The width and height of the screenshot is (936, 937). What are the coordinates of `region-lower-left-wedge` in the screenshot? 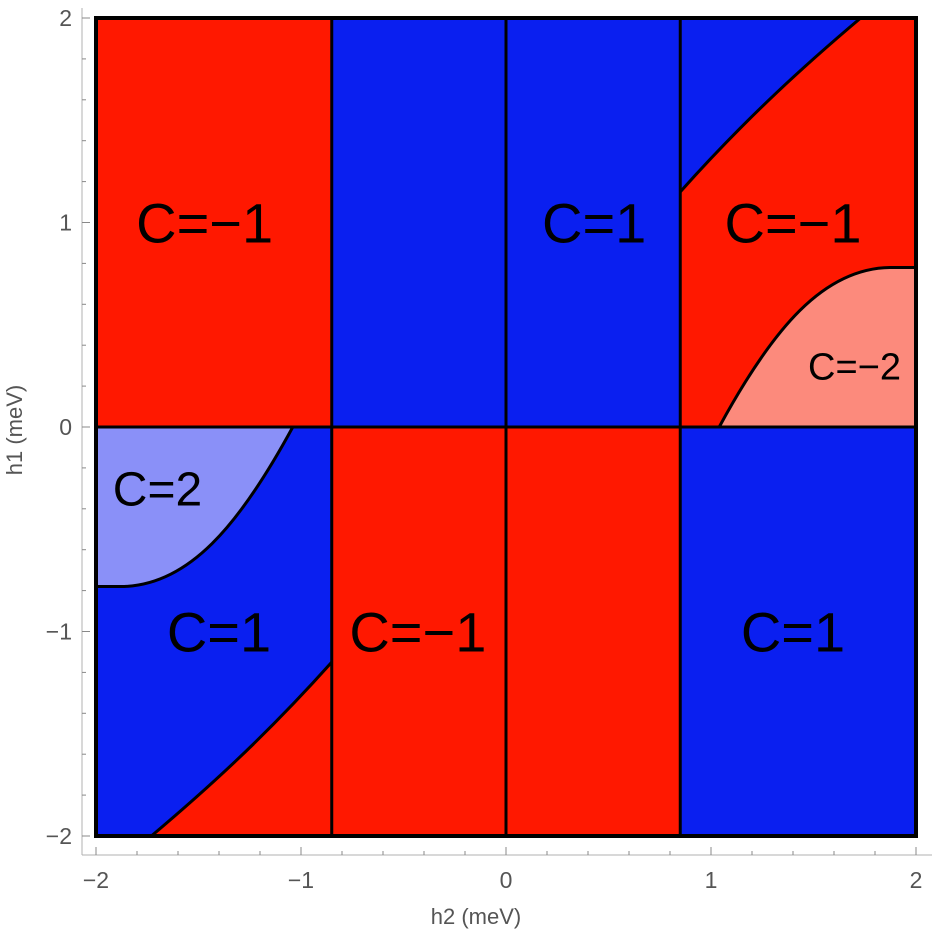 It's located at (241, 749).